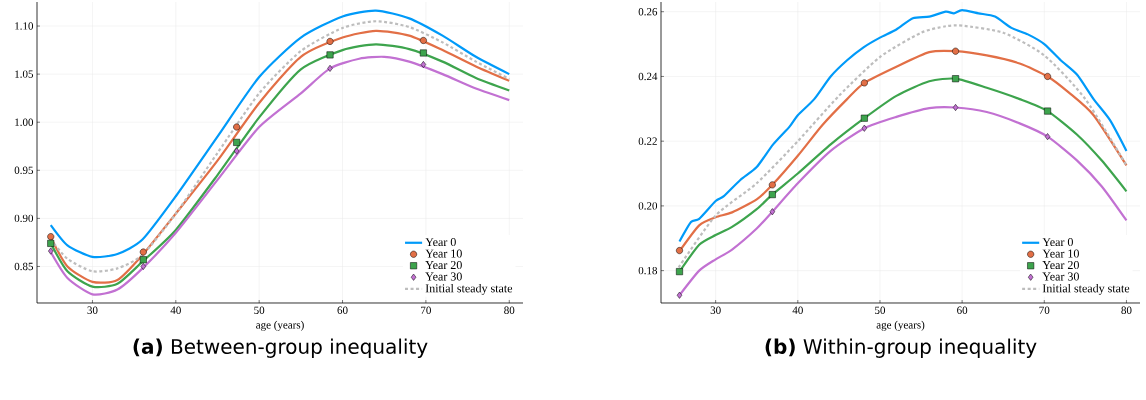  Describe the element at coordinates (901, 348) in the screenshot. I see `text: (b) Within-group inequality` at that location.